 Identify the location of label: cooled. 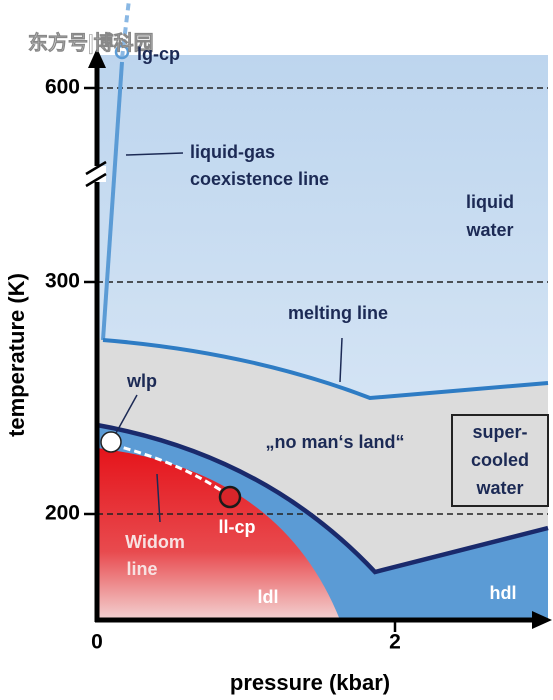
(500, 460).